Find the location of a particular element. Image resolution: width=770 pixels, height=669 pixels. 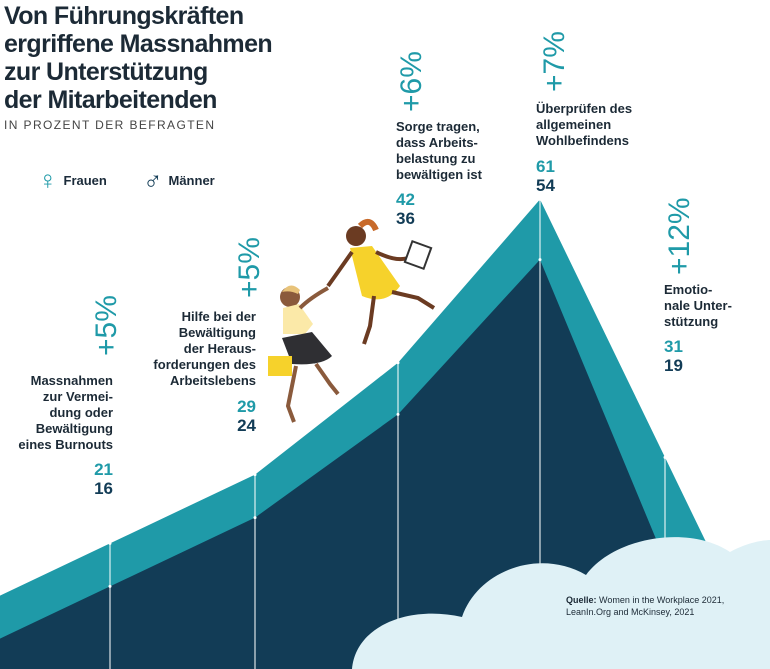

value-men-1: 16 is located at coordinates (103, 488).